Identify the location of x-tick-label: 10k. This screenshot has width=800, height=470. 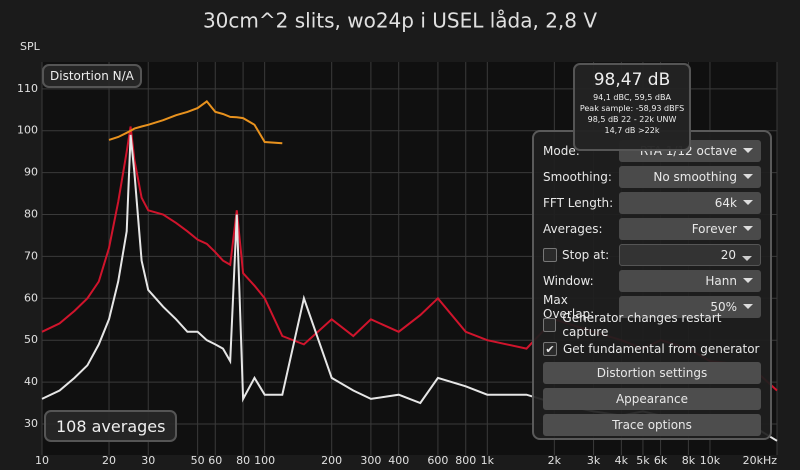
(710, 460).